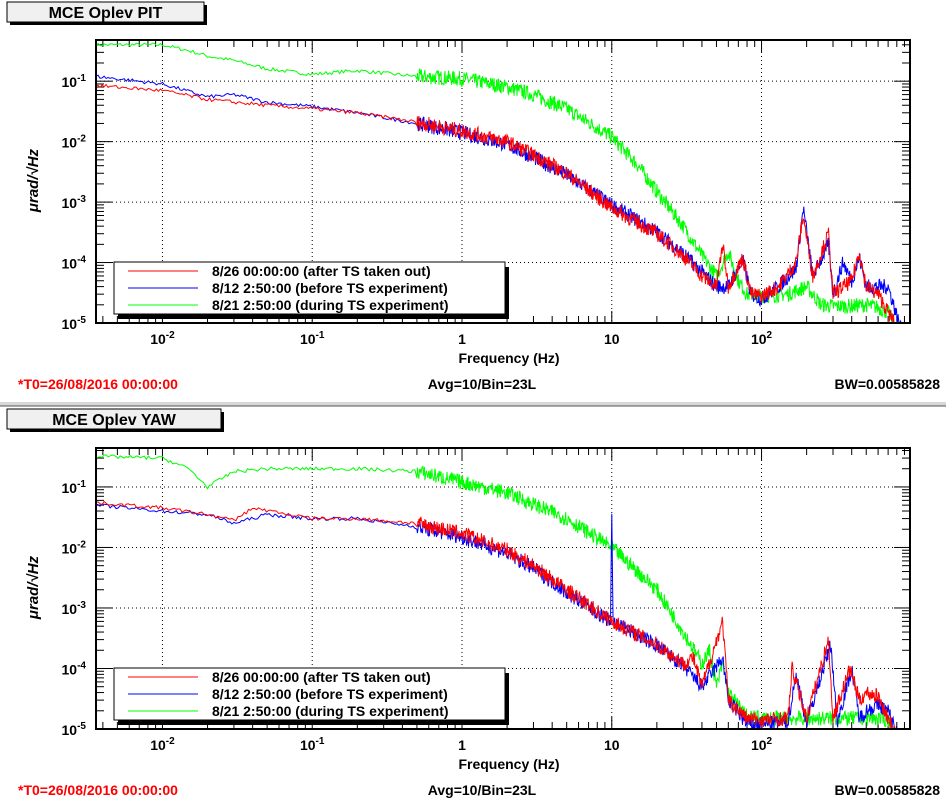 Image resolution: width=946 pixels, height=806 pixels. I want to click on chart-title: MCE Oplev YAW, so click(114, 420).